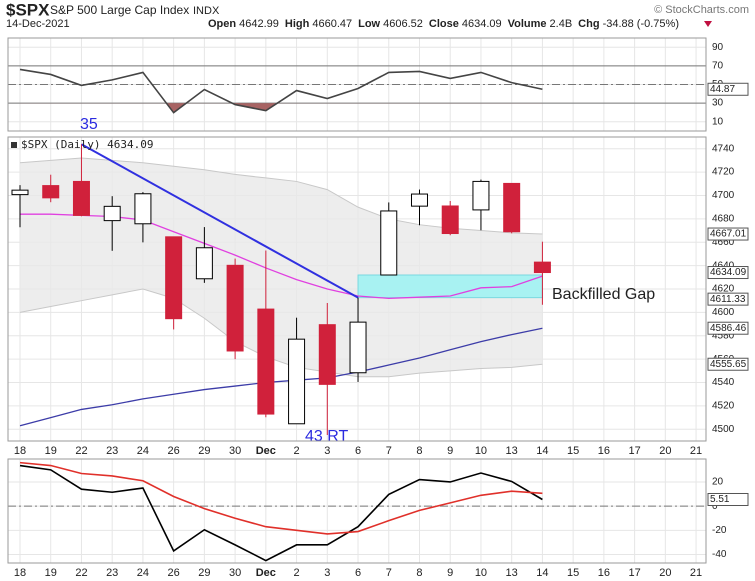 This screenshot has width=755, height=581. I want to click on x-tick-label: 13, so click(512, 573).